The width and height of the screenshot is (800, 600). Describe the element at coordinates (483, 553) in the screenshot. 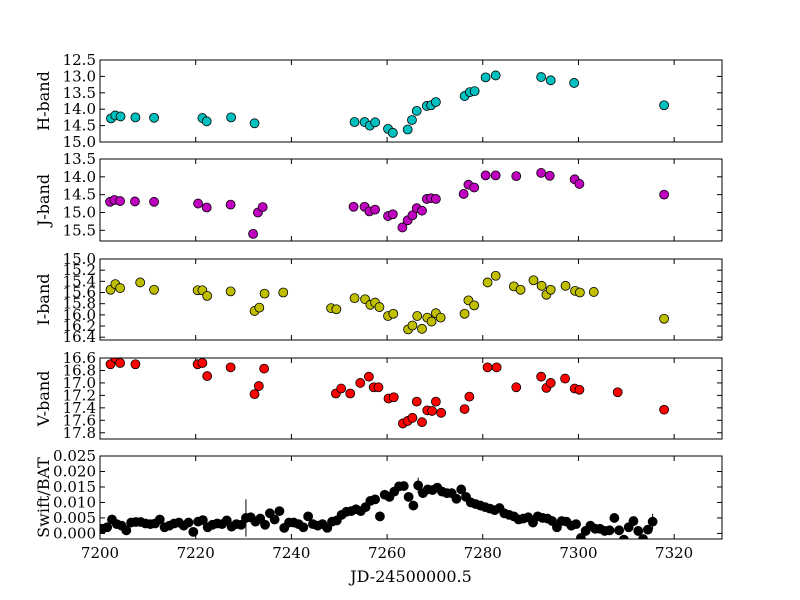

I see `x-tick-label: 7280` at that location.